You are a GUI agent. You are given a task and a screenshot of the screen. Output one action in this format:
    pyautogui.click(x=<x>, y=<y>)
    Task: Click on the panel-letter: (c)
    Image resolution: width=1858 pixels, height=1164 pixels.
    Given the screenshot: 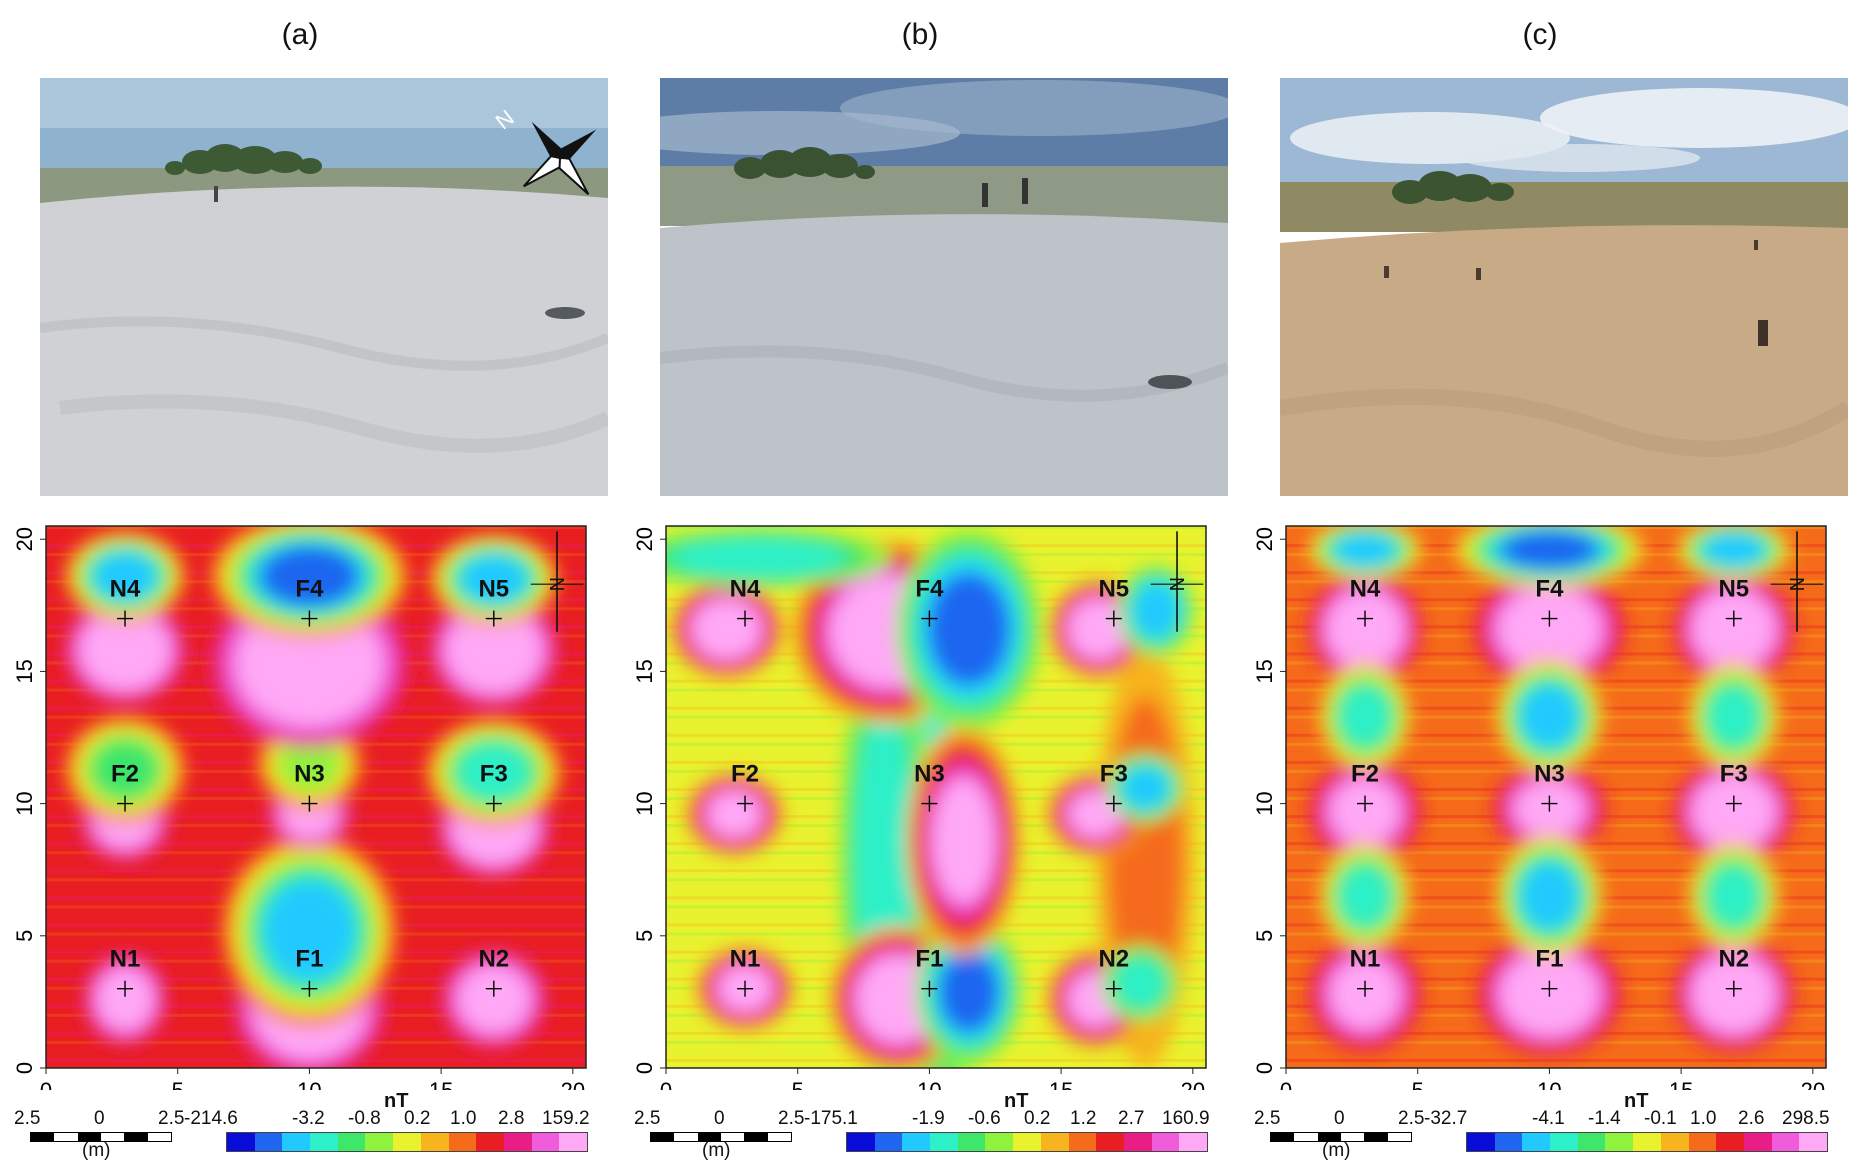 What is the action you would take?
    pyautogui.click(x=1540, y=34)
    